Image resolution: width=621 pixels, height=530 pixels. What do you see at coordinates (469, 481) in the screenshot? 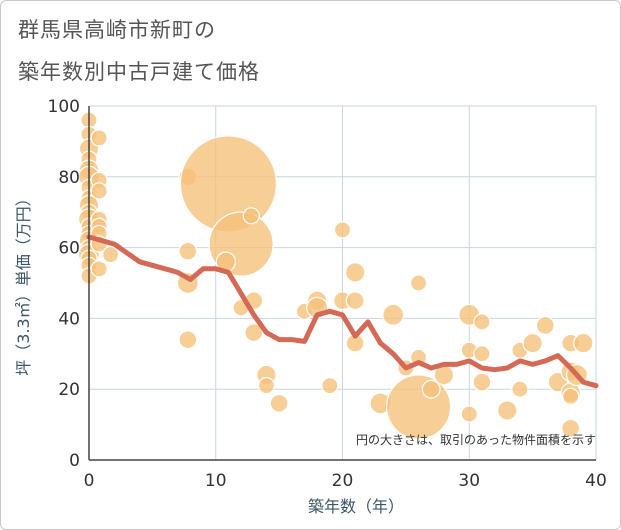
I see `x-tick-label: 30` at bounding box center [469, 481].